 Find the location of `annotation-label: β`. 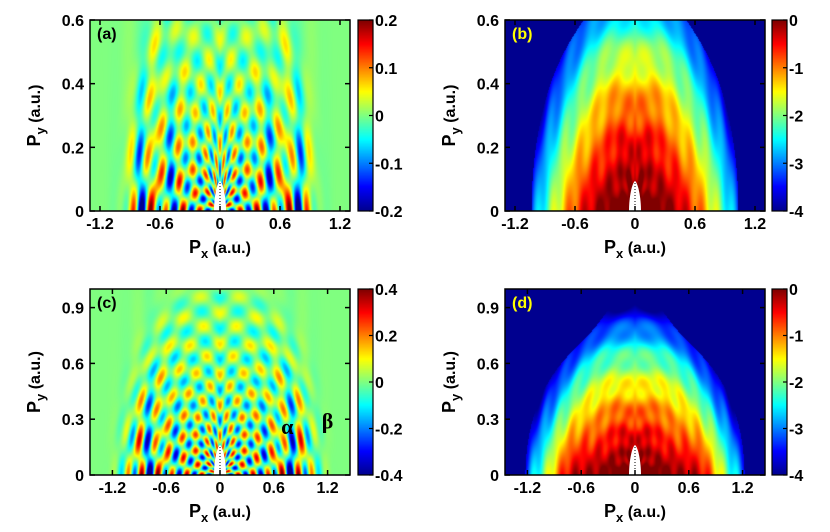

annotation-label: β is located at coordinates (328, 421).